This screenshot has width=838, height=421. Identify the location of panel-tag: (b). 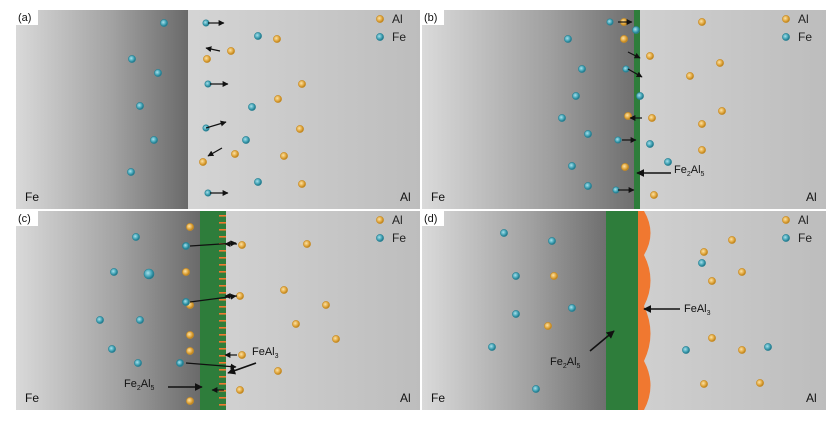
(430, 18).